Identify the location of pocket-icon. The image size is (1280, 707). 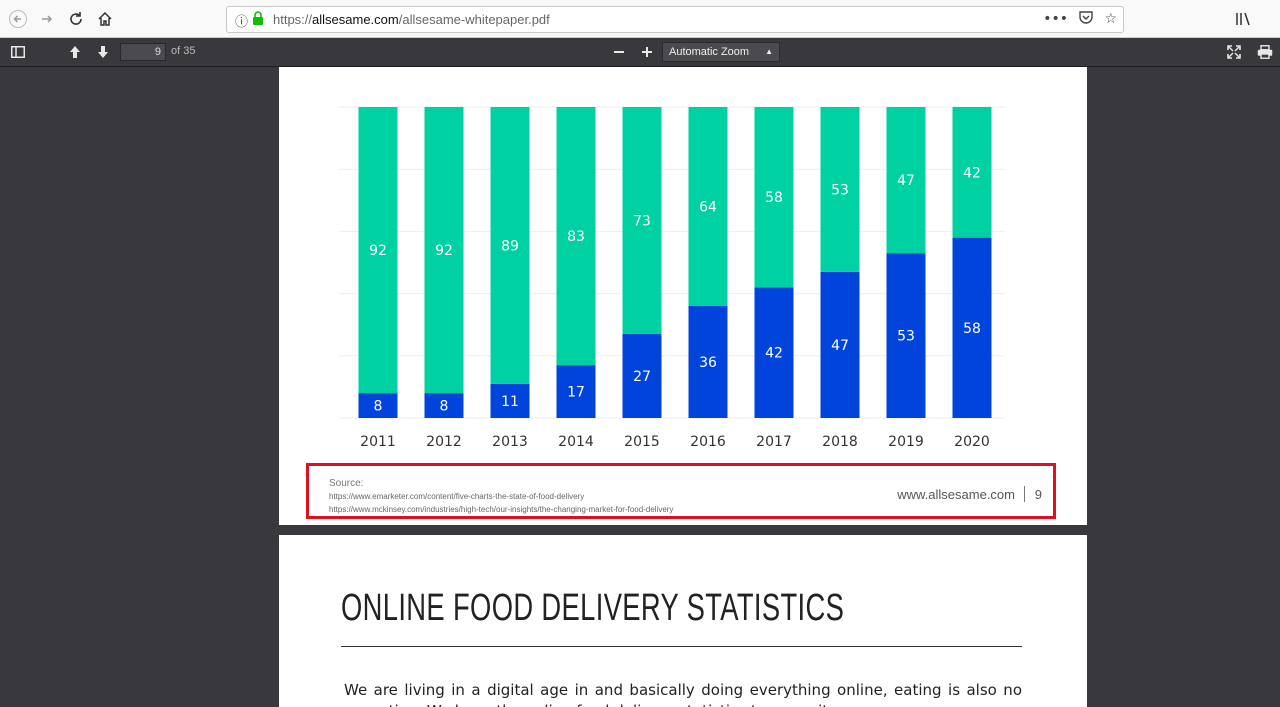
(1086, 19).